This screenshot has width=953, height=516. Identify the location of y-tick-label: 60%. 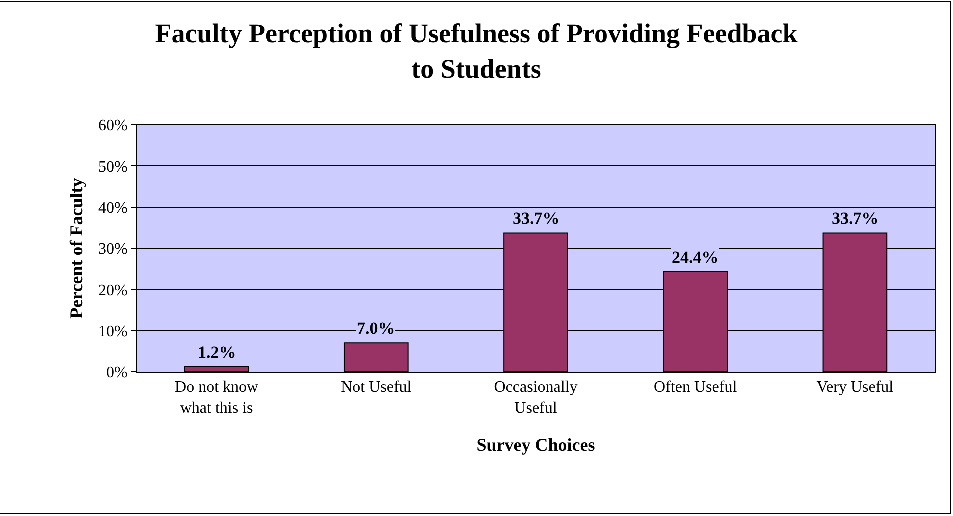
(113, 126).